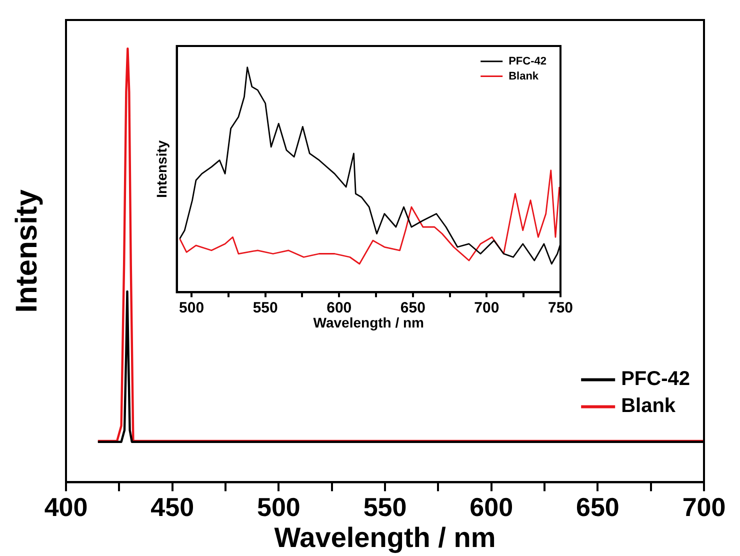 The image size is (740, 556). What do you see at coordinates (66, 507) in the screenshot?
I see `x-tick-label: 400` at bounding box center [66, 507].